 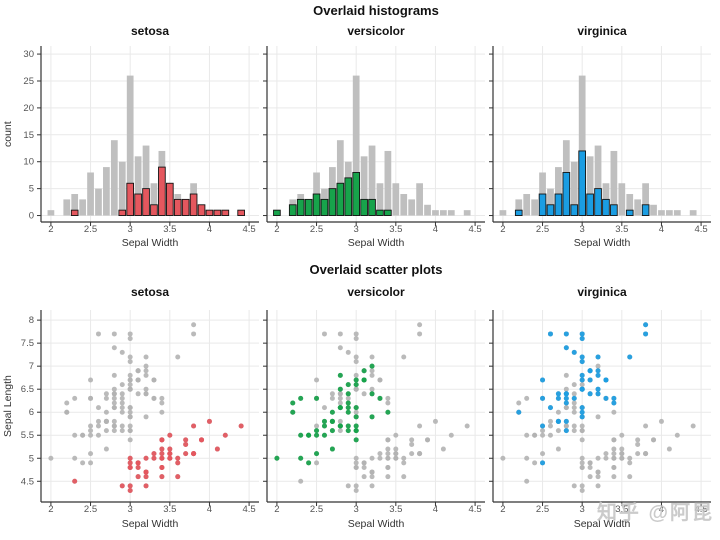 What do you see at coordinates (602, 292) in the screenshot?
I see `scatter-panel-title-virginica: virginica` at bounding box center [602, 292].